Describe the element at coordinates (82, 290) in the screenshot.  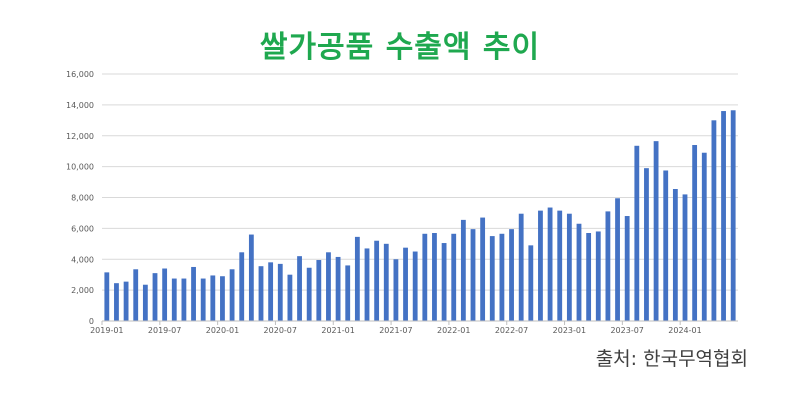
I see `y-tick-label: 2,000` at that location.